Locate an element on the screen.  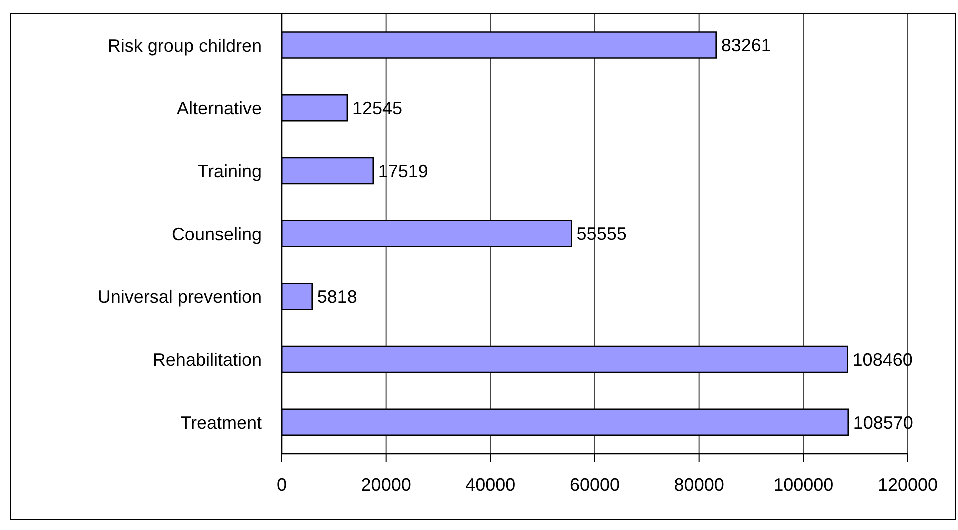
x-tick-label: 120000 is located at coordinates (908, 484).